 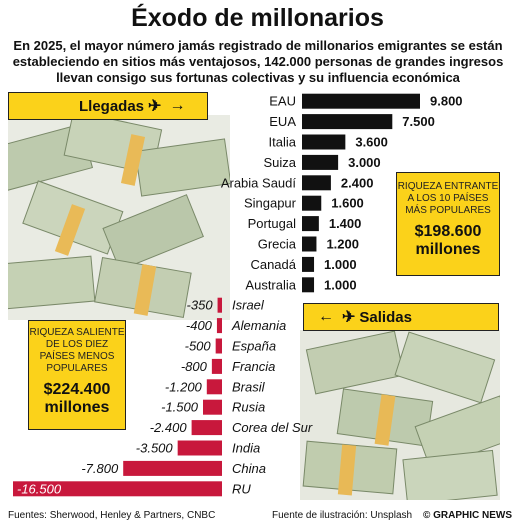 What do you see at coordinates (117, 489) in the screenshot?
I see `bar-ru` at bounding box center [117, 489].